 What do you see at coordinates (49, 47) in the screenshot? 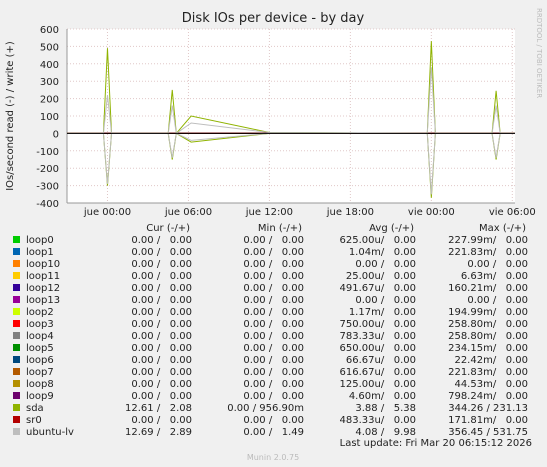
I see `y-tick-label: 500` at bounding box center [49, 47].